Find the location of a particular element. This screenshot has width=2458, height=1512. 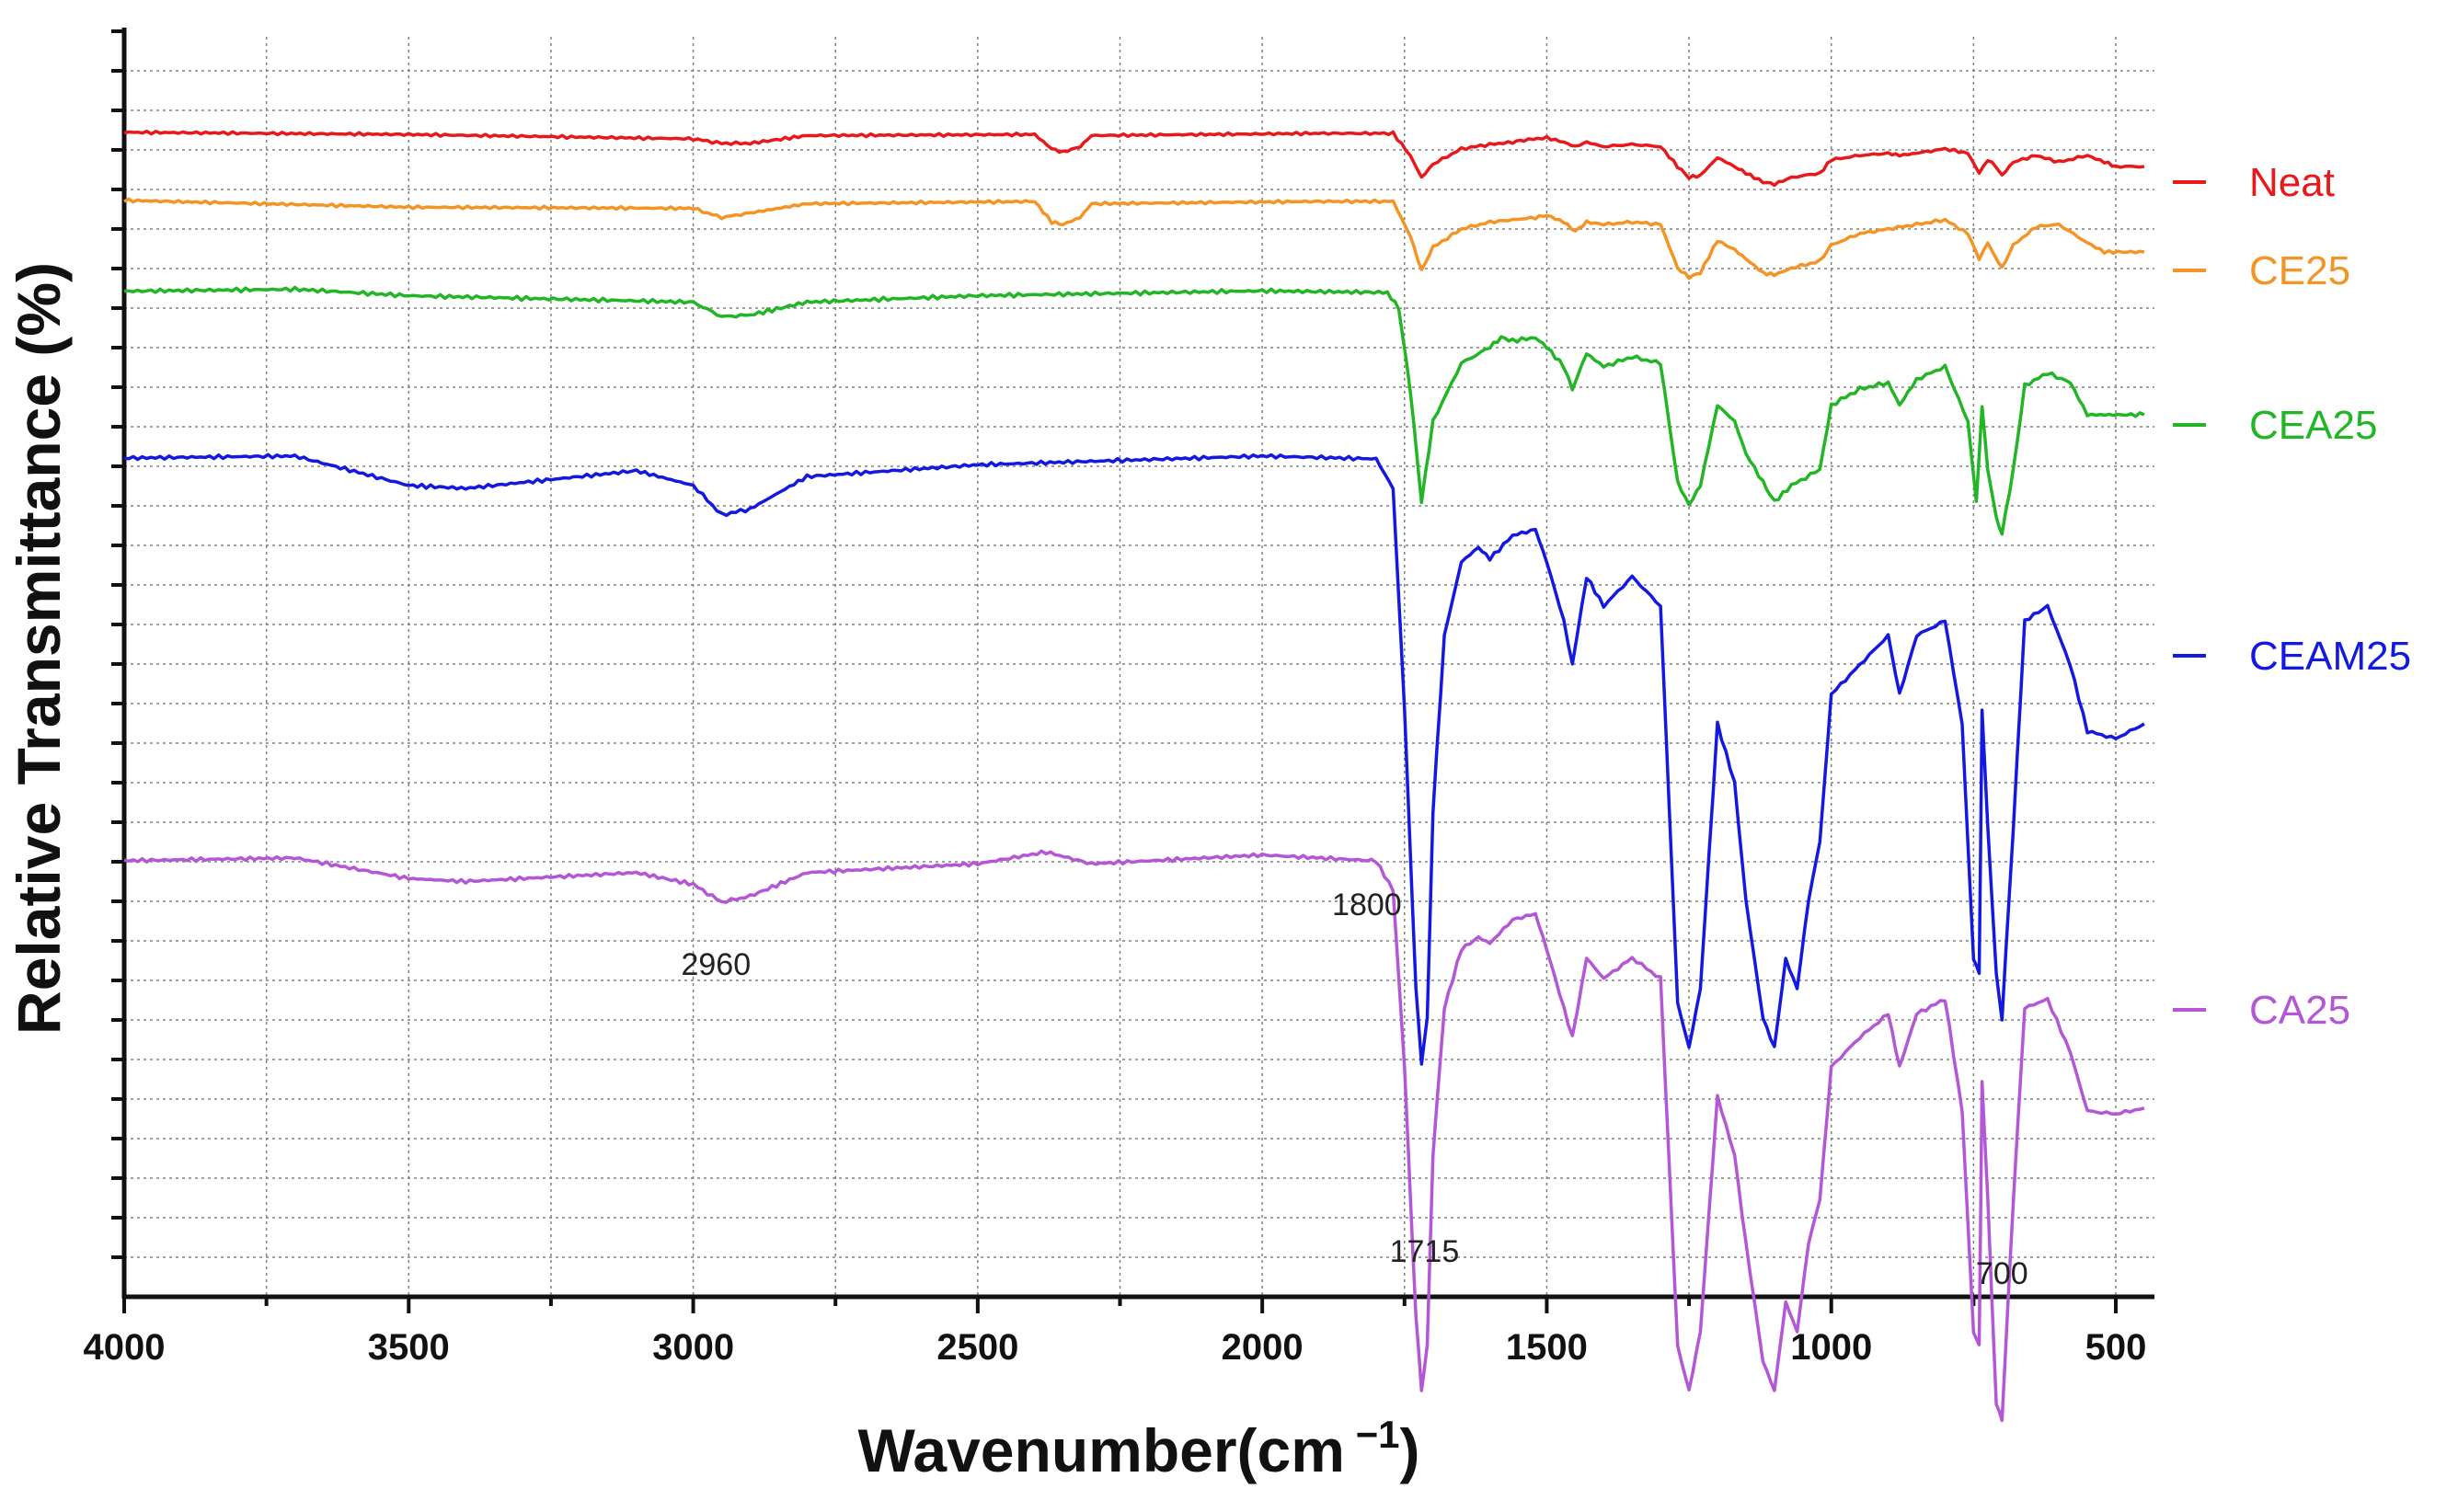

peak-label: 1800 is located at coordinates (1367, 905).